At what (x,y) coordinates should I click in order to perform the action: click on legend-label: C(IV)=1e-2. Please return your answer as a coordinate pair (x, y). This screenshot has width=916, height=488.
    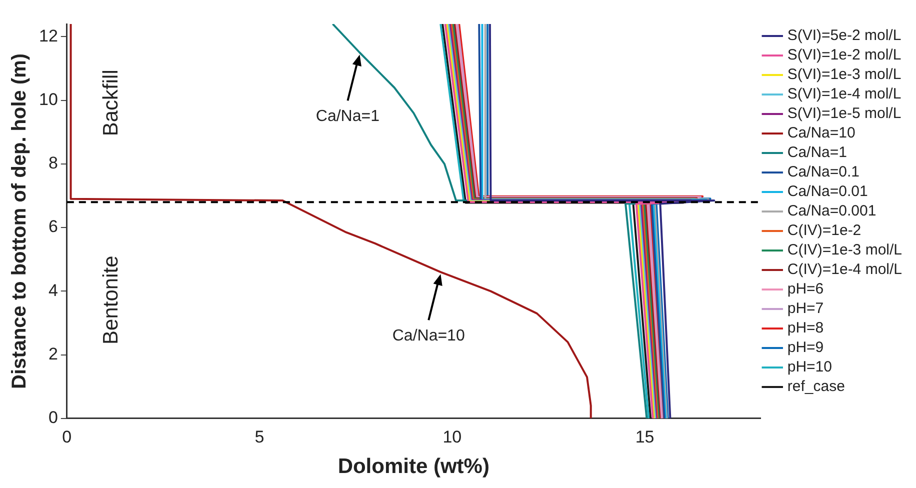
    Looking at the image, I should click on (824, 231).